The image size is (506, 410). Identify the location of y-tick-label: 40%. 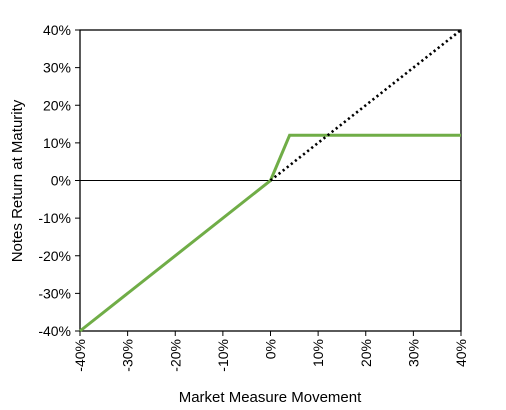
(57, 30).